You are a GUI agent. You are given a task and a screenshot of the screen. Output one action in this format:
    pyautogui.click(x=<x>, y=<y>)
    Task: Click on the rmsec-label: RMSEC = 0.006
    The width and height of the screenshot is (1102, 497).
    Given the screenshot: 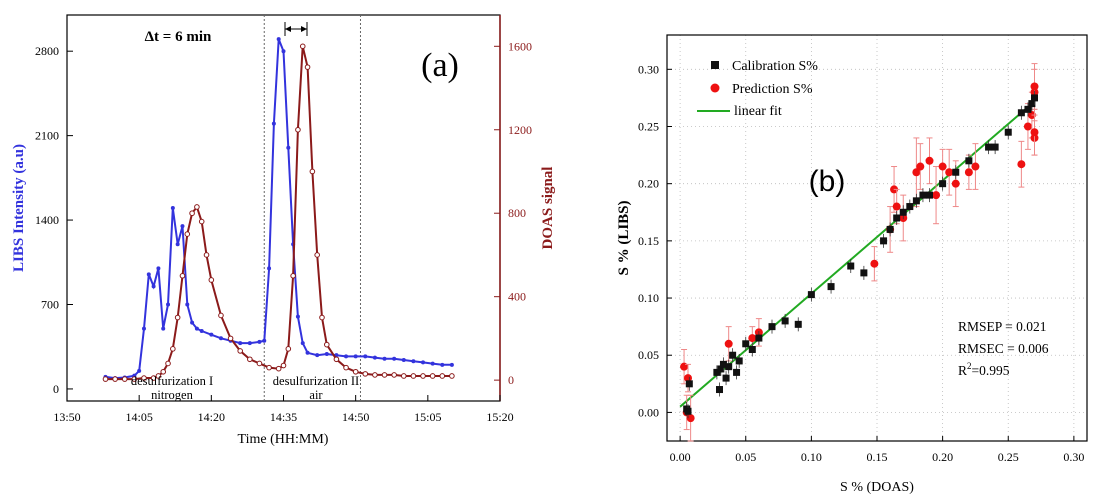 What is the action you would take?
    pyautogui.click(x=1003, y=348)
    